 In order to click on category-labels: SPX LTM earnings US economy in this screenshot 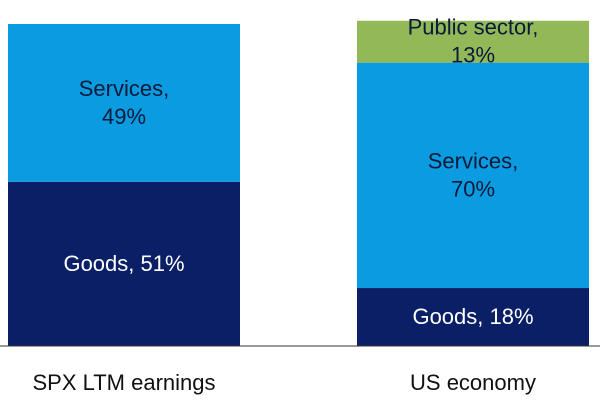, I will do `click(283, 382)`.